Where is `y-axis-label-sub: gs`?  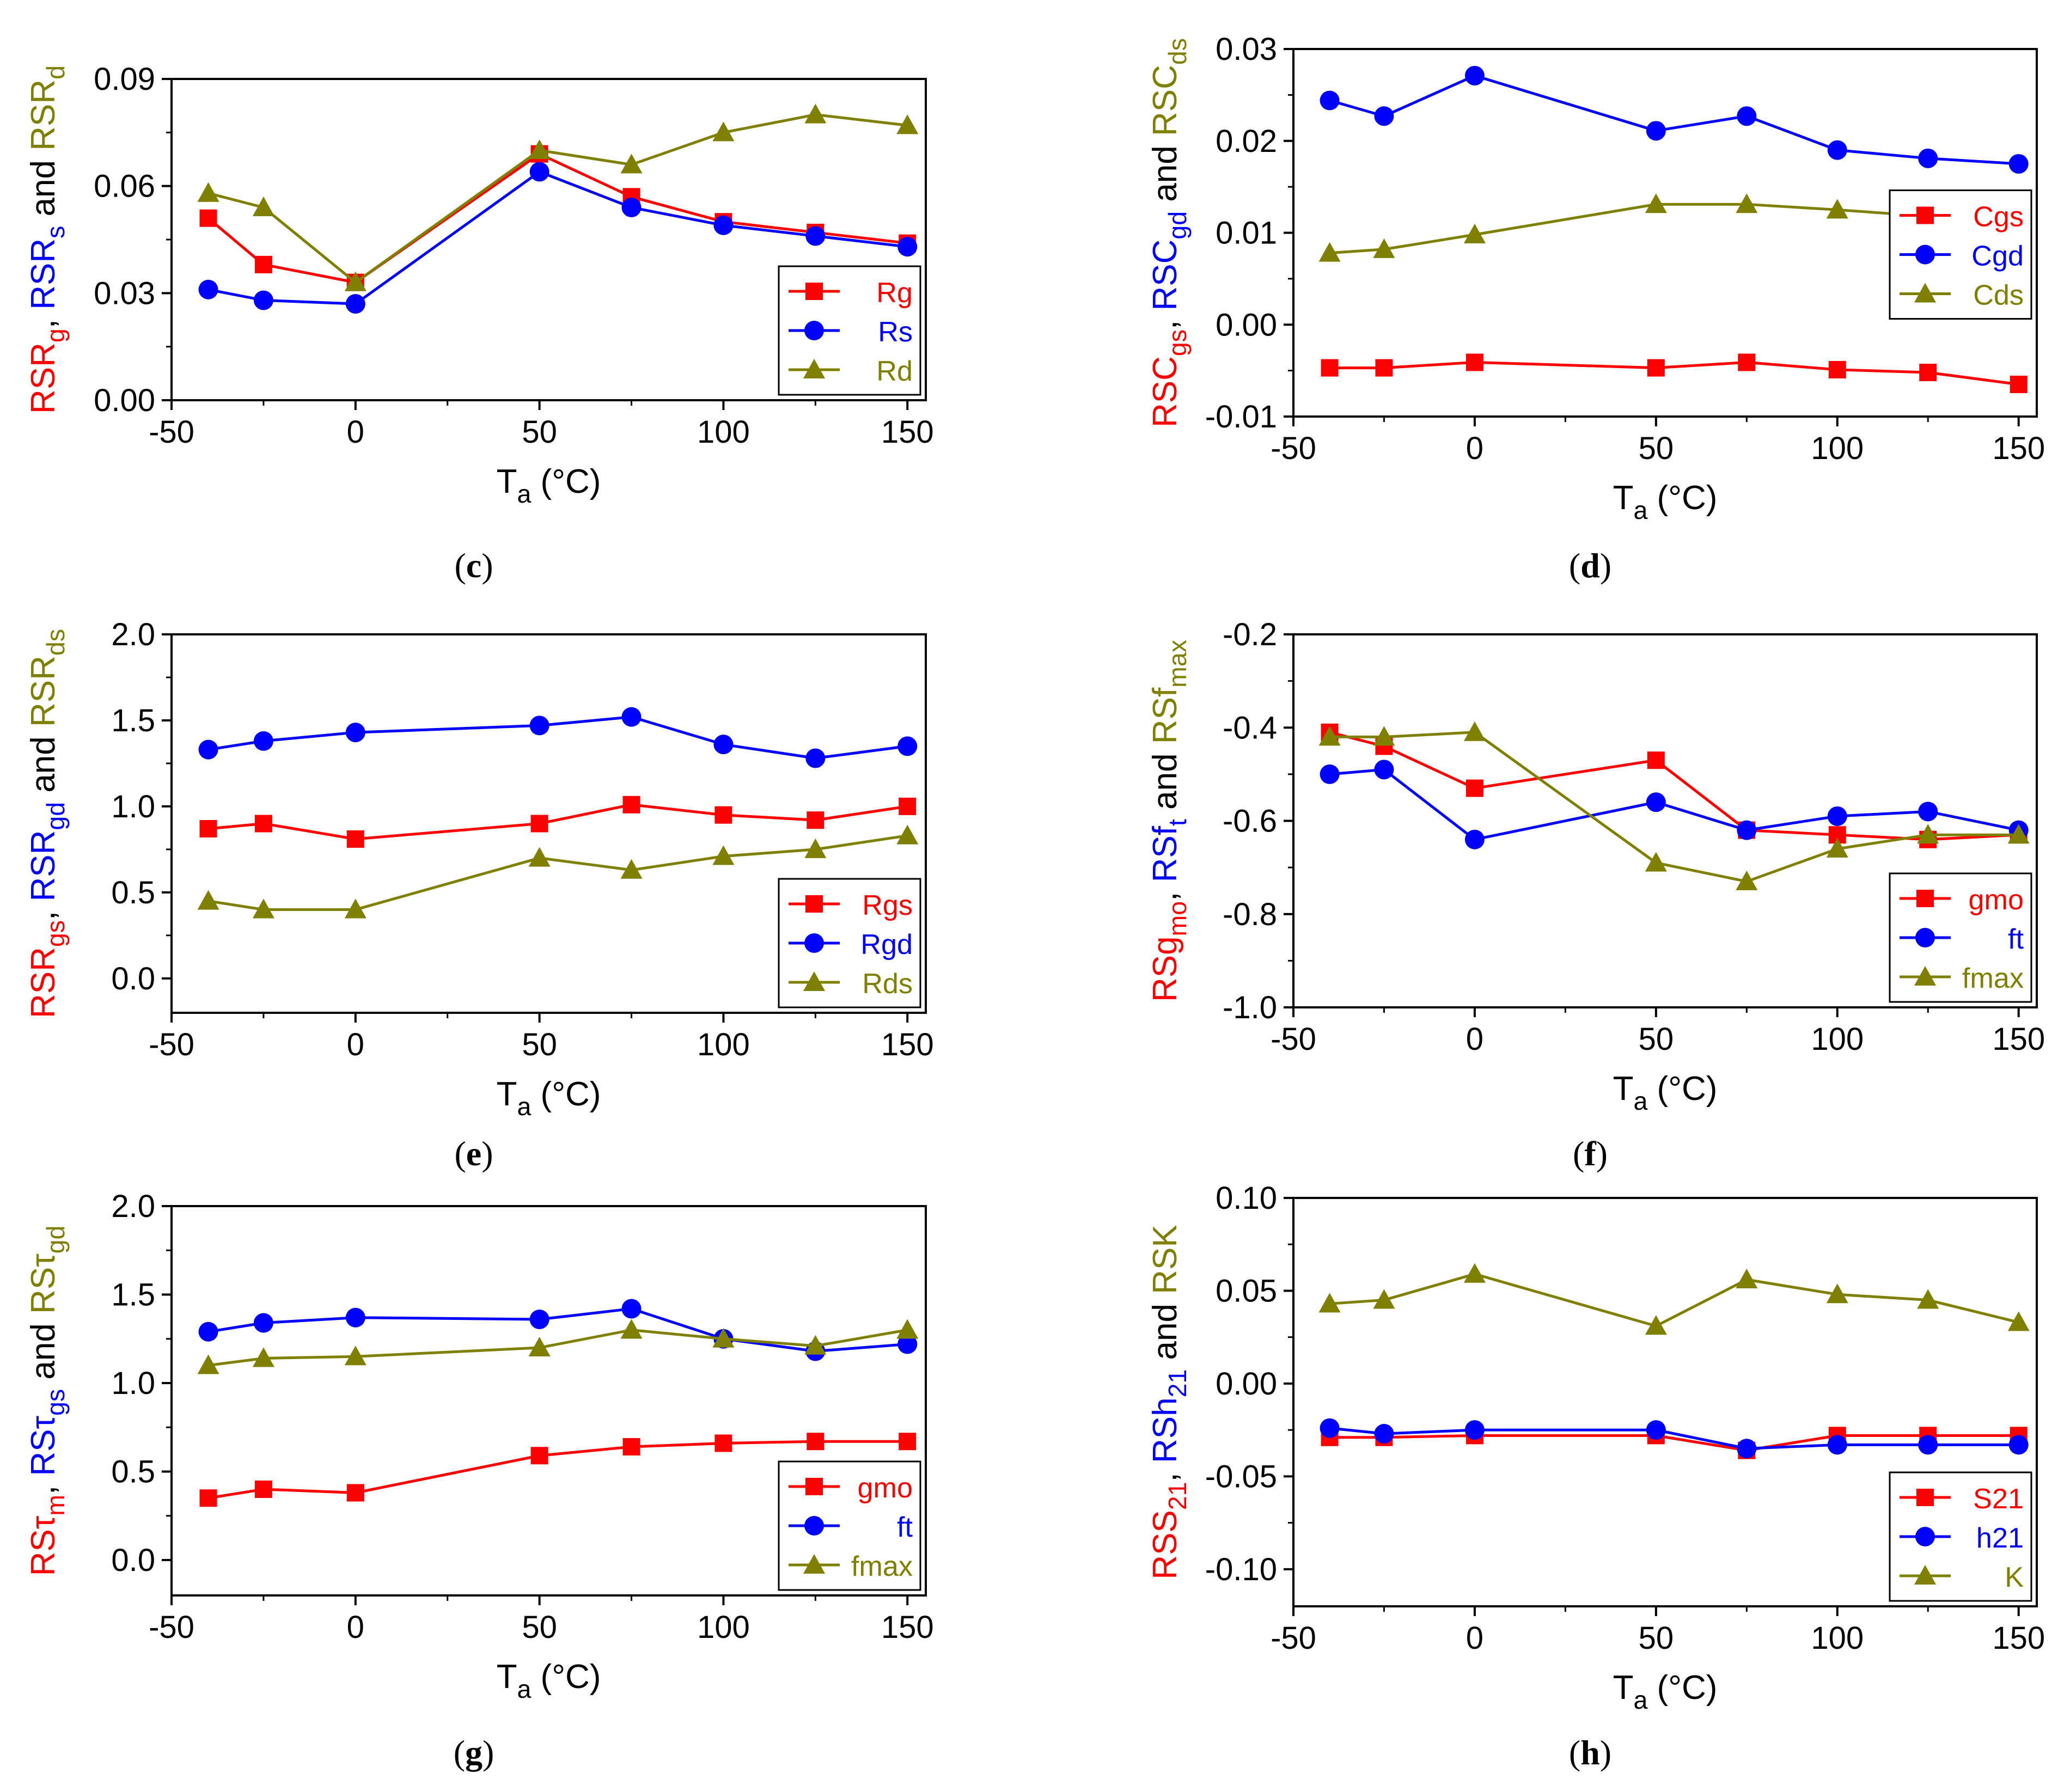
y-axis-label-sub: gs is located at coordinates (55, 933).